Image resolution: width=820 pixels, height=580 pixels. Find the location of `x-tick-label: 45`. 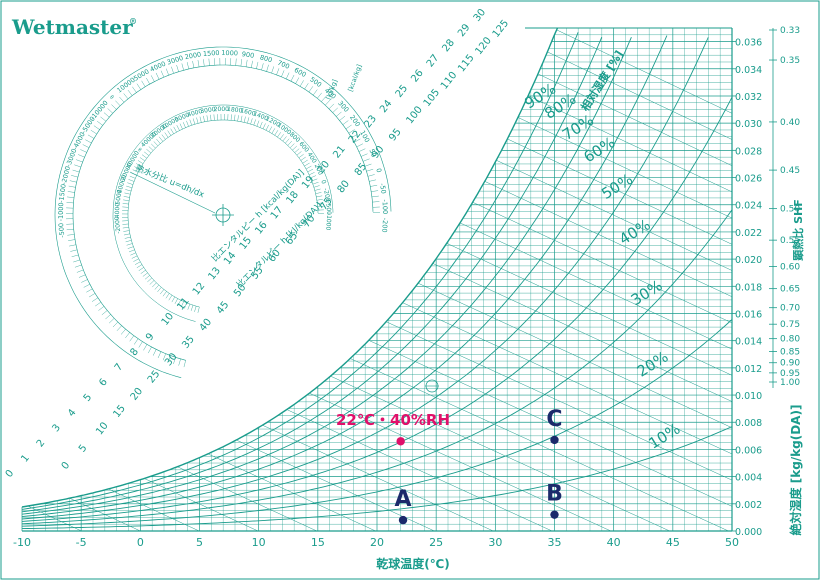

x-tick-label: 45 is located at coordinates (673, 542).